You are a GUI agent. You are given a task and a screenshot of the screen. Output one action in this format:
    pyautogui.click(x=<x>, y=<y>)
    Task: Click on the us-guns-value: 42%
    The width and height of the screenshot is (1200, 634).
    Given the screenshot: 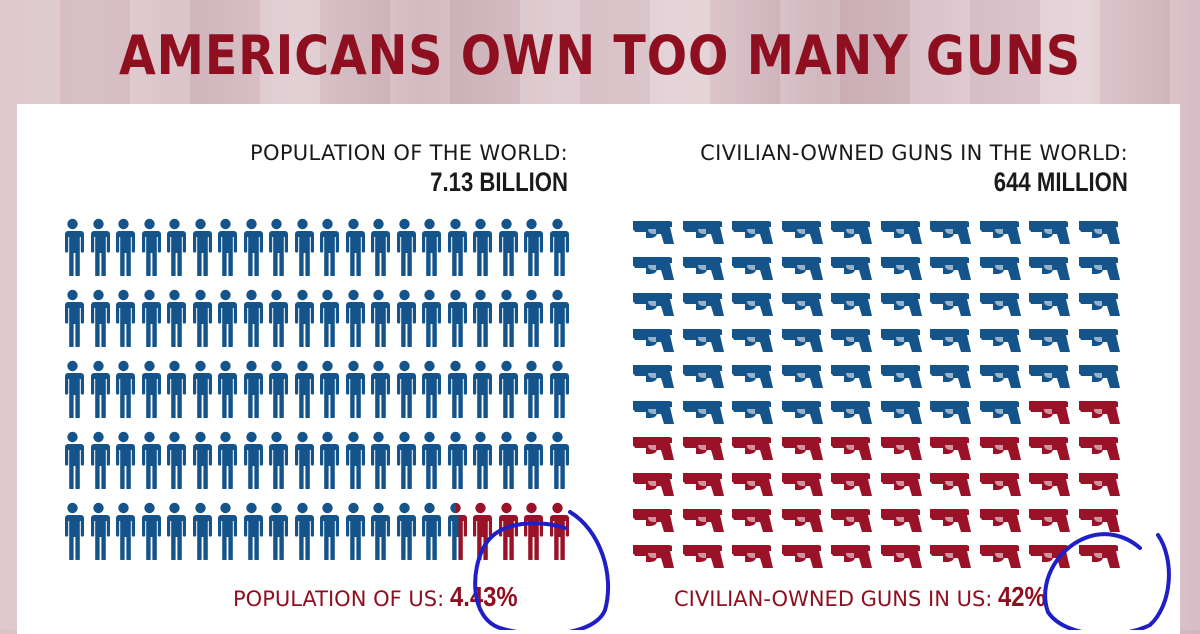 What is the action you would take?
    pyautogui.click(x=1022, y=596)
    